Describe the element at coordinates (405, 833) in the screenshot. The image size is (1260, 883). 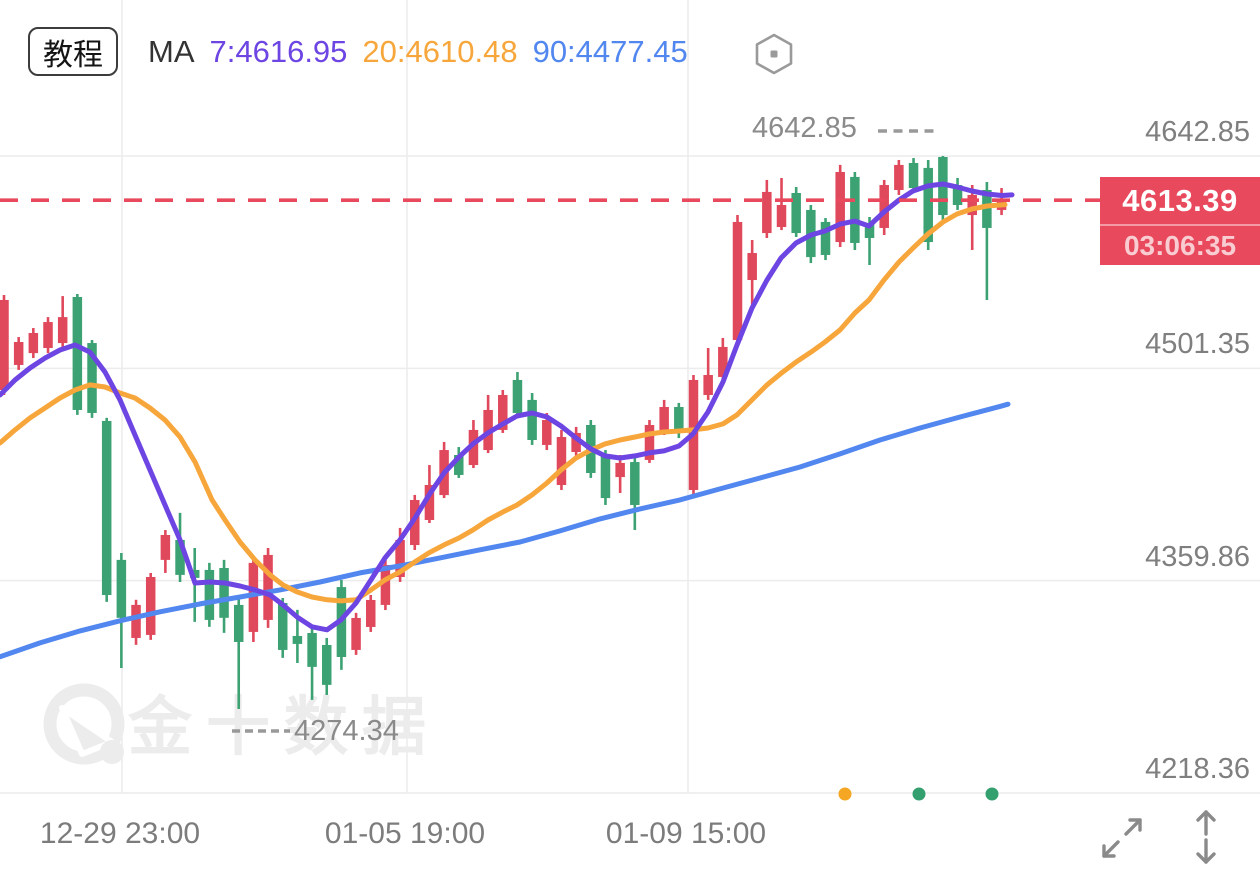
I see `x-axis-time-label: 01-05 19:00` at that location.